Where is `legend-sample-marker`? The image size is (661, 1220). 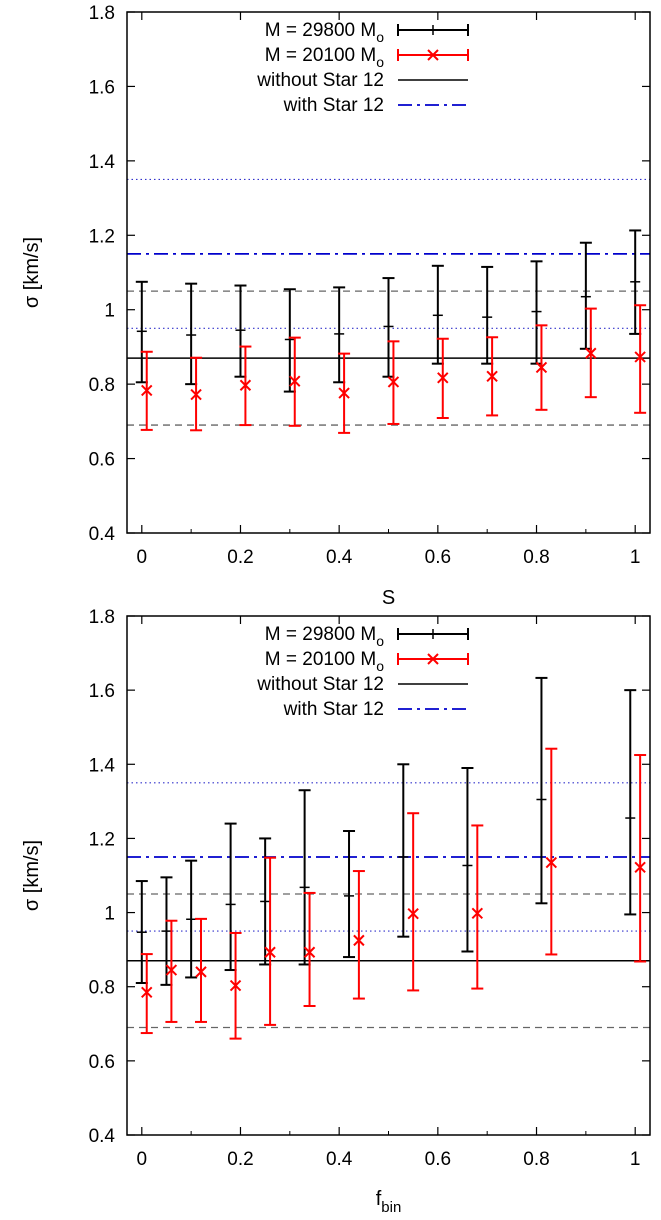
legend-sample-marker is located at coordinates (433, 659).